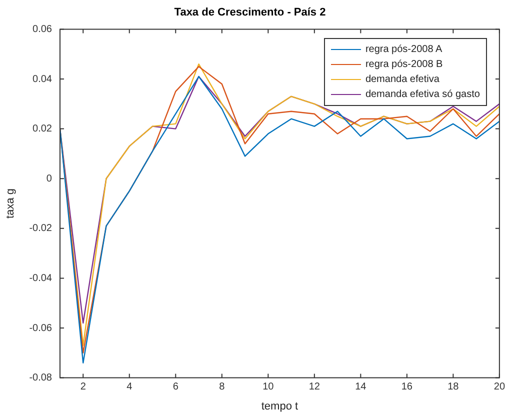 The height and width of the screenshot is (417, 508). I want to click on y-axis-title: taxa g, so click(10, 203).